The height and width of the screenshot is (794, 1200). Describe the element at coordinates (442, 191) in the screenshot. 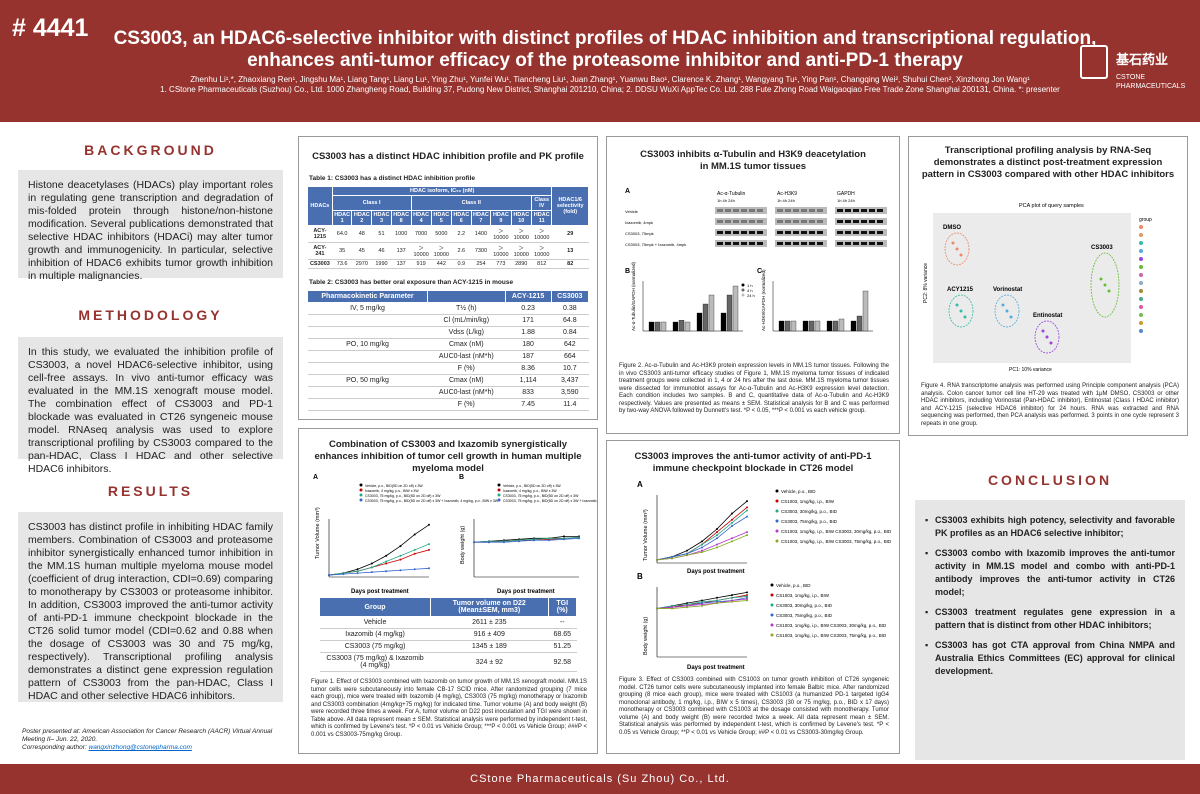

I see `col-isoform: HDAC isoform, IC₅₀ (nM)` at that location.